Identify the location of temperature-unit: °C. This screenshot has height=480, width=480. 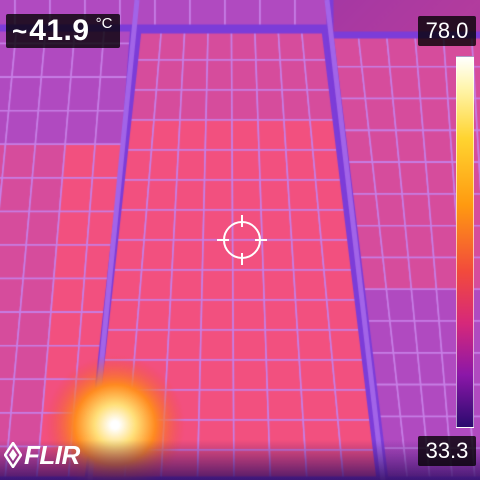
(104, 23).